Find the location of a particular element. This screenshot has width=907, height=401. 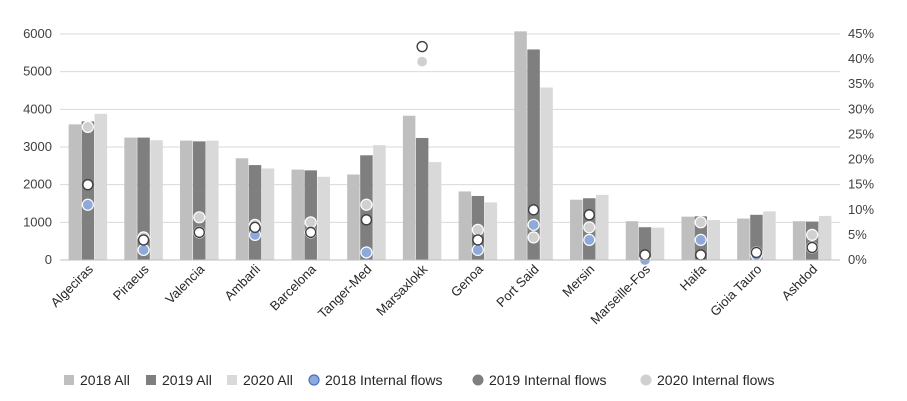

category-label: Haifa is located at coordinates (693, 277).